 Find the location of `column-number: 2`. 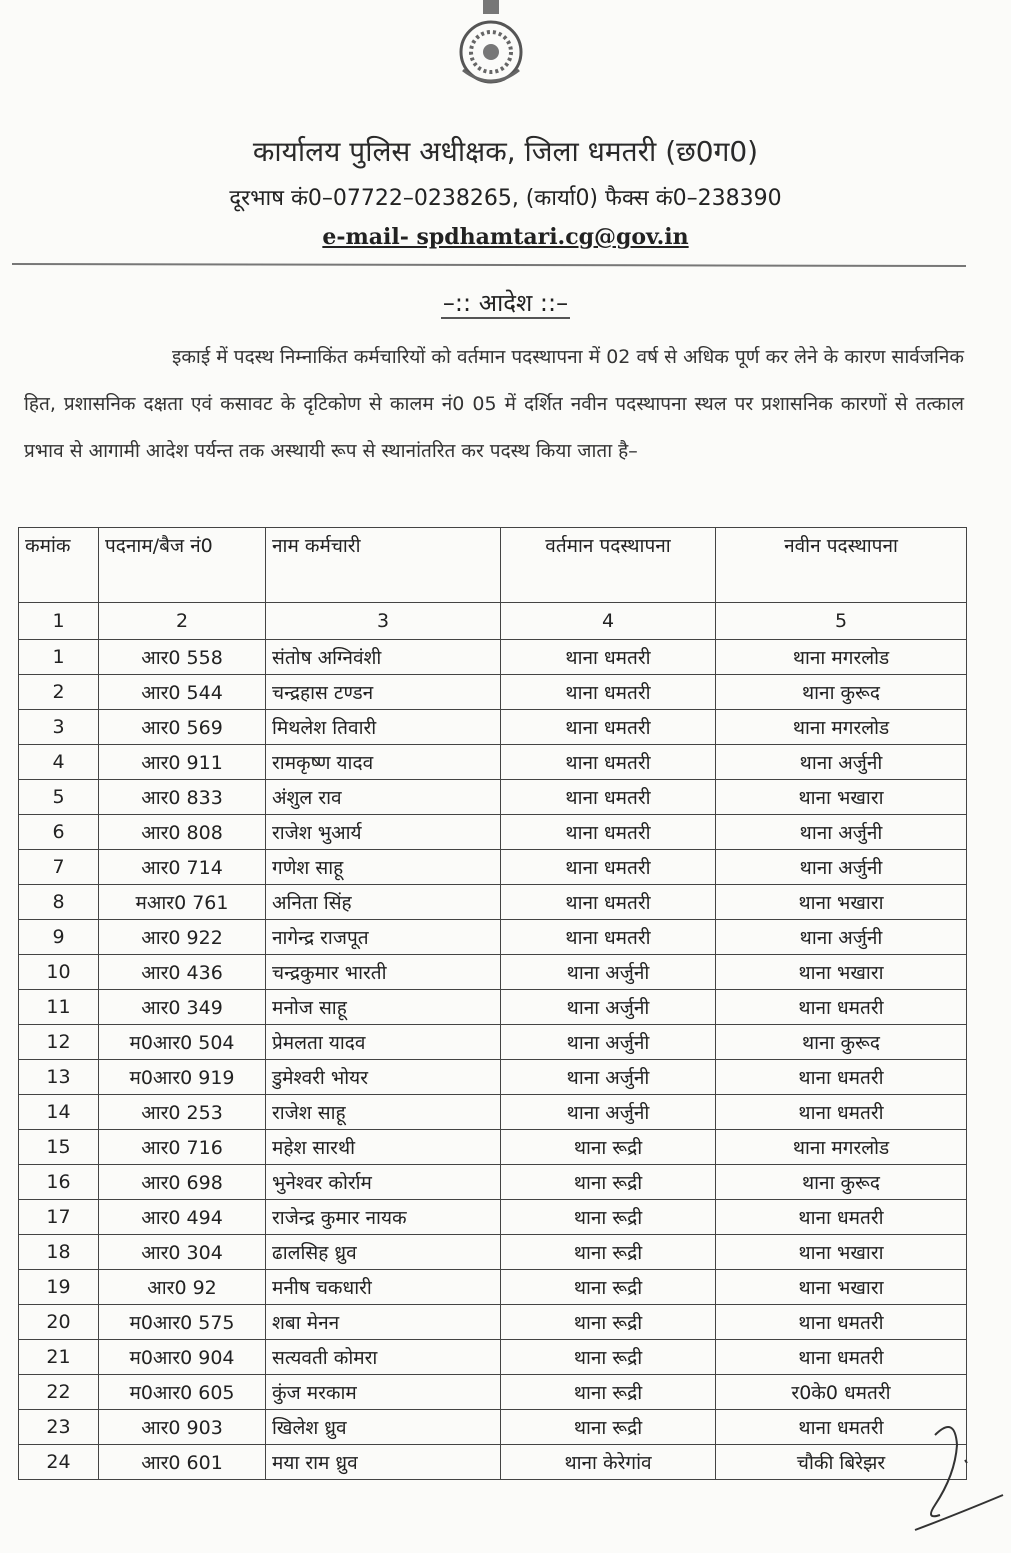

column-number: 2 is located at coordinates (182, 621).